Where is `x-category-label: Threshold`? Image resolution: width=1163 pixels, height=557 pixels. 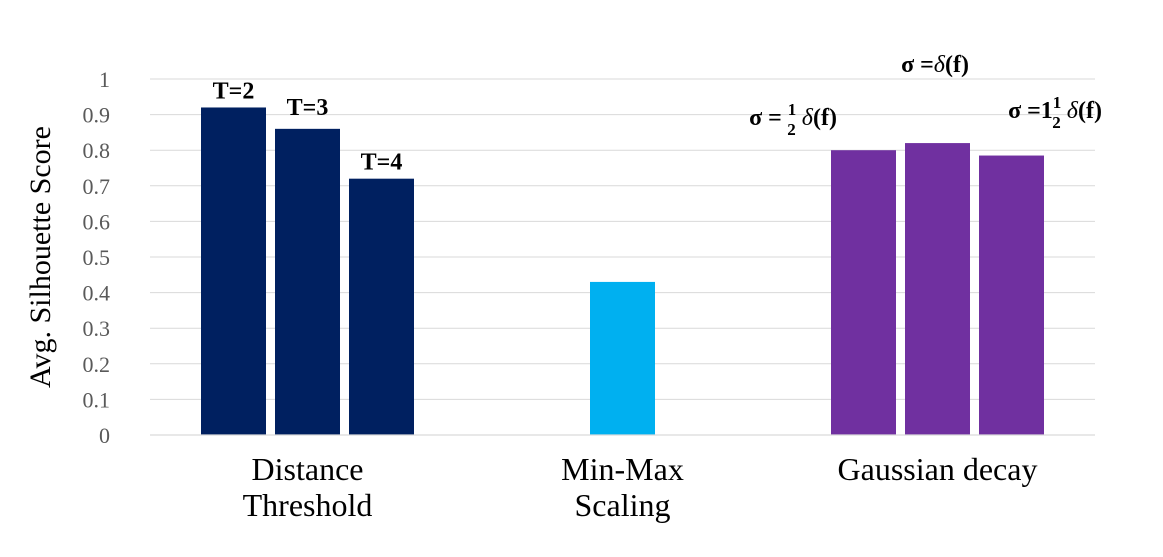
x-category-label: Threshold is located at coordinates (308, 505).